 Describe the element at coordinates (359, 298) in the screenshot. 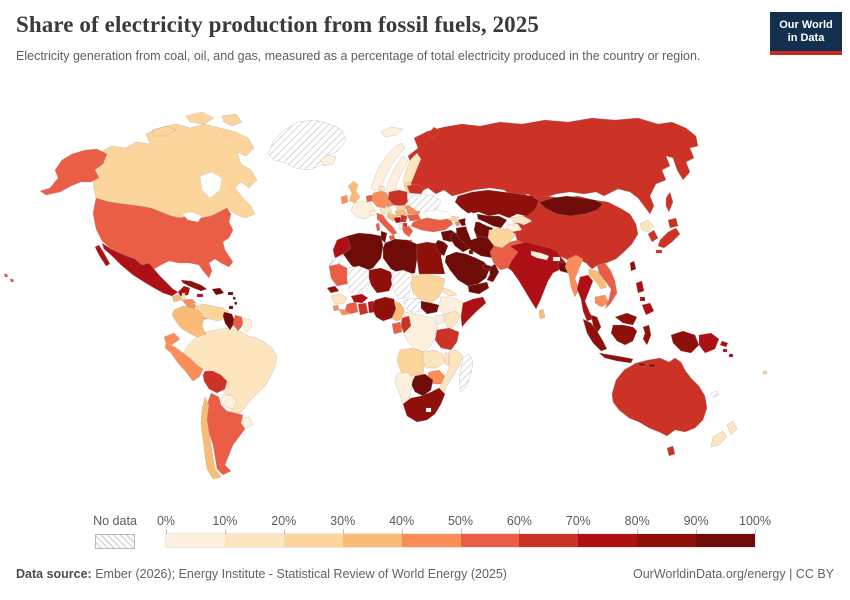

I see `country-burkina-faso: Burkina Faso — 70-80%` at that location.